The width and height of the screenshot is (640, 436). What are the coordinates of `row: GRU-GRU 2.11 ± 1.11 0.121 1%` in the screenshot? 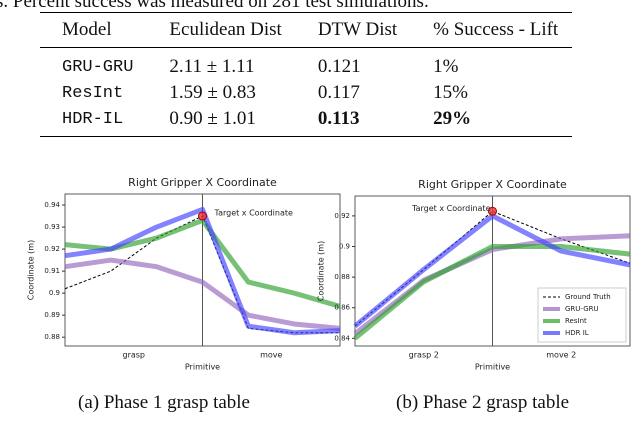 It's located at (306, 64).